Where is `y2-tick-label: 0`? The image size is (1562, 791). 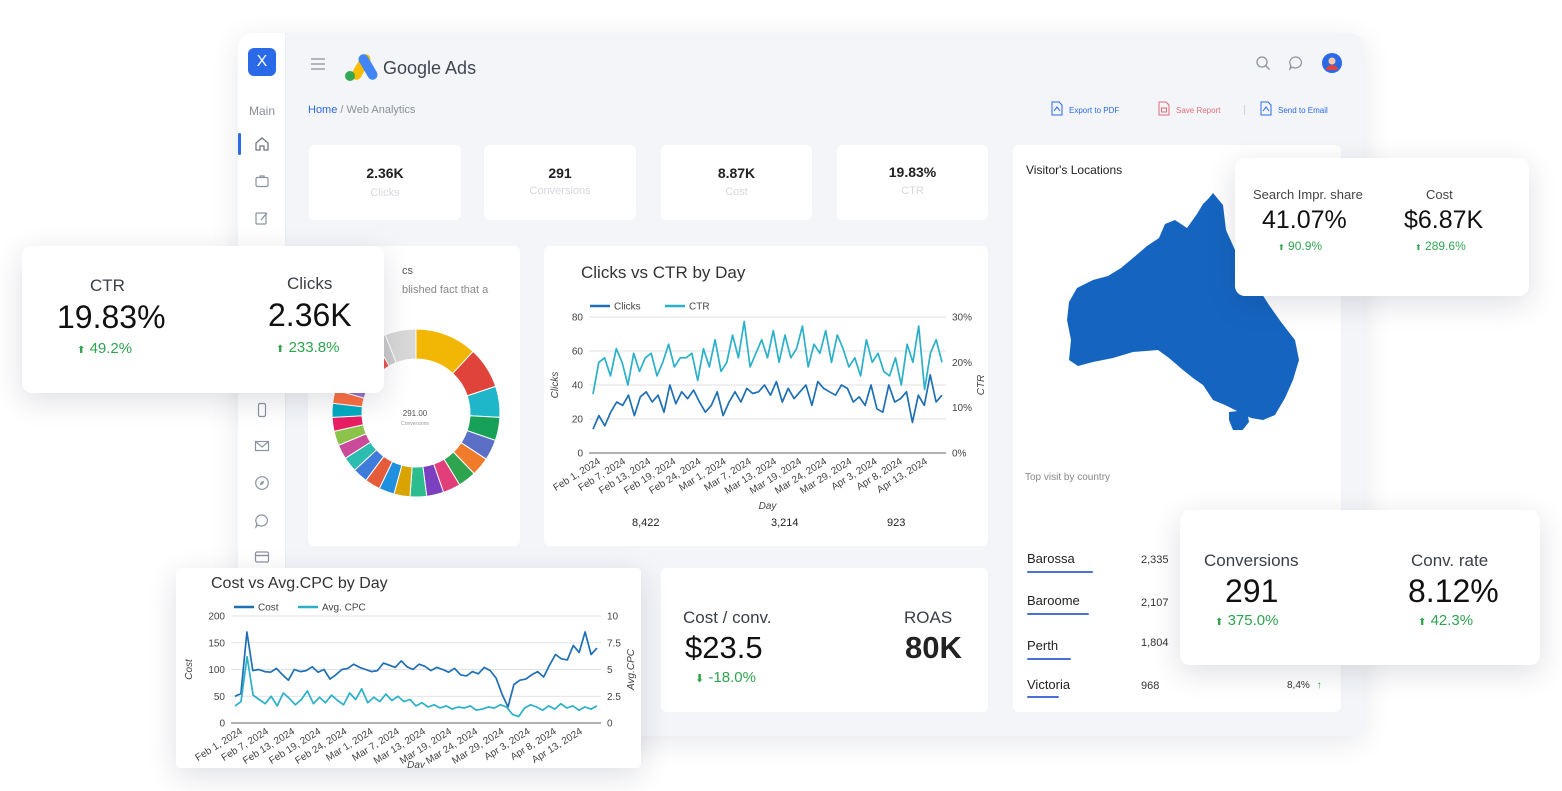 y2-tick-label: 0 is located at coordinates (610, 724).